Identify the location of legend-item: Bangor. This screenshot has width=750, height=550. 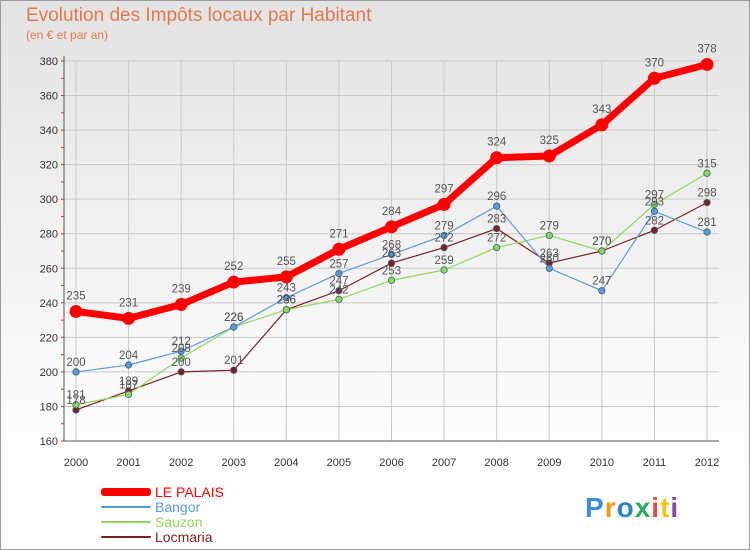
(162, 507).